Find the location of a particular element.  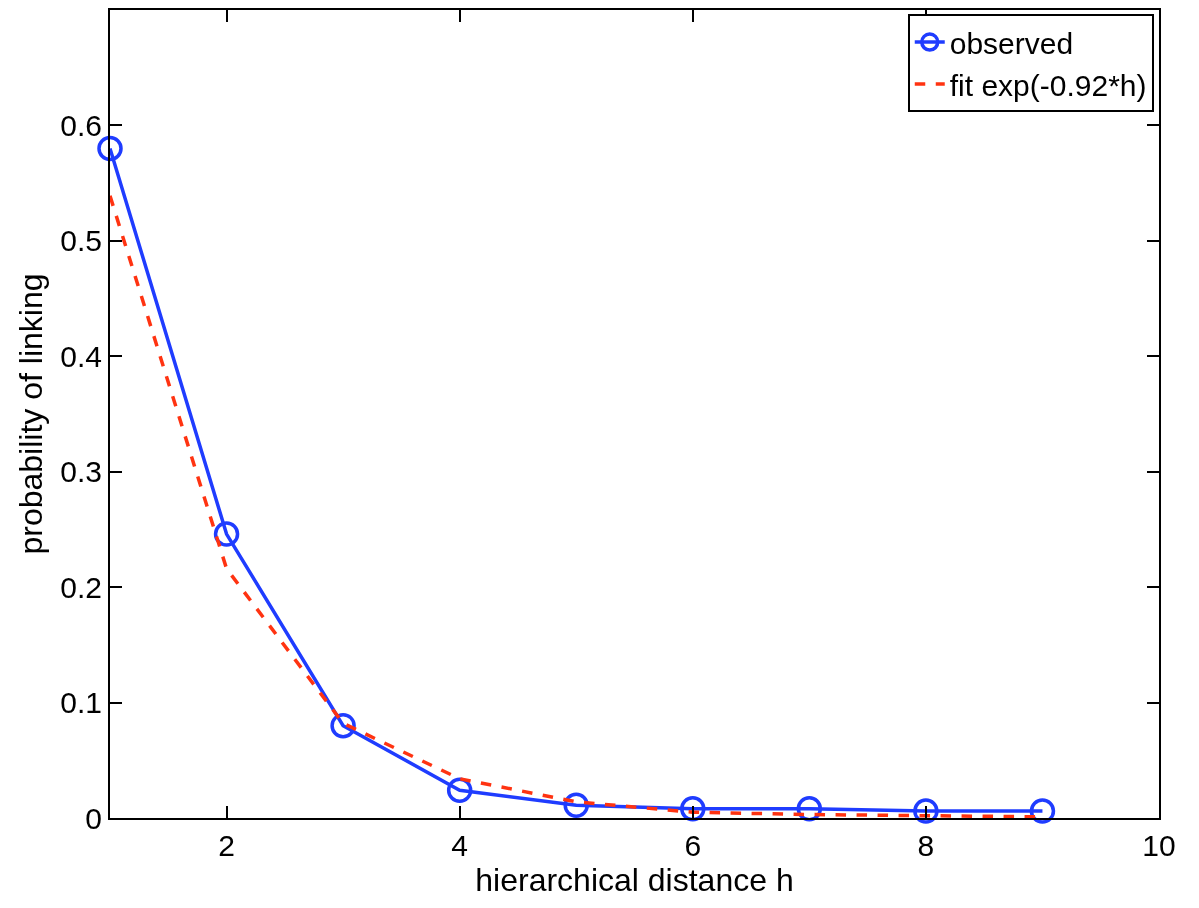

legend-label: observed is located at coordinates (1011, 43).